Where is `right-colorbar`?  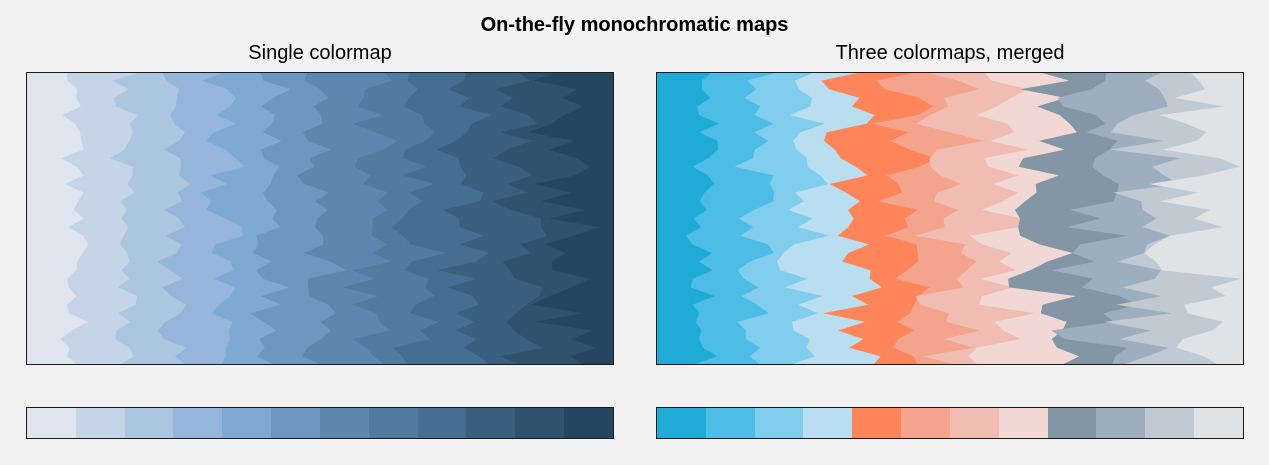
right-colorbar is located at coordinates (950, 423).